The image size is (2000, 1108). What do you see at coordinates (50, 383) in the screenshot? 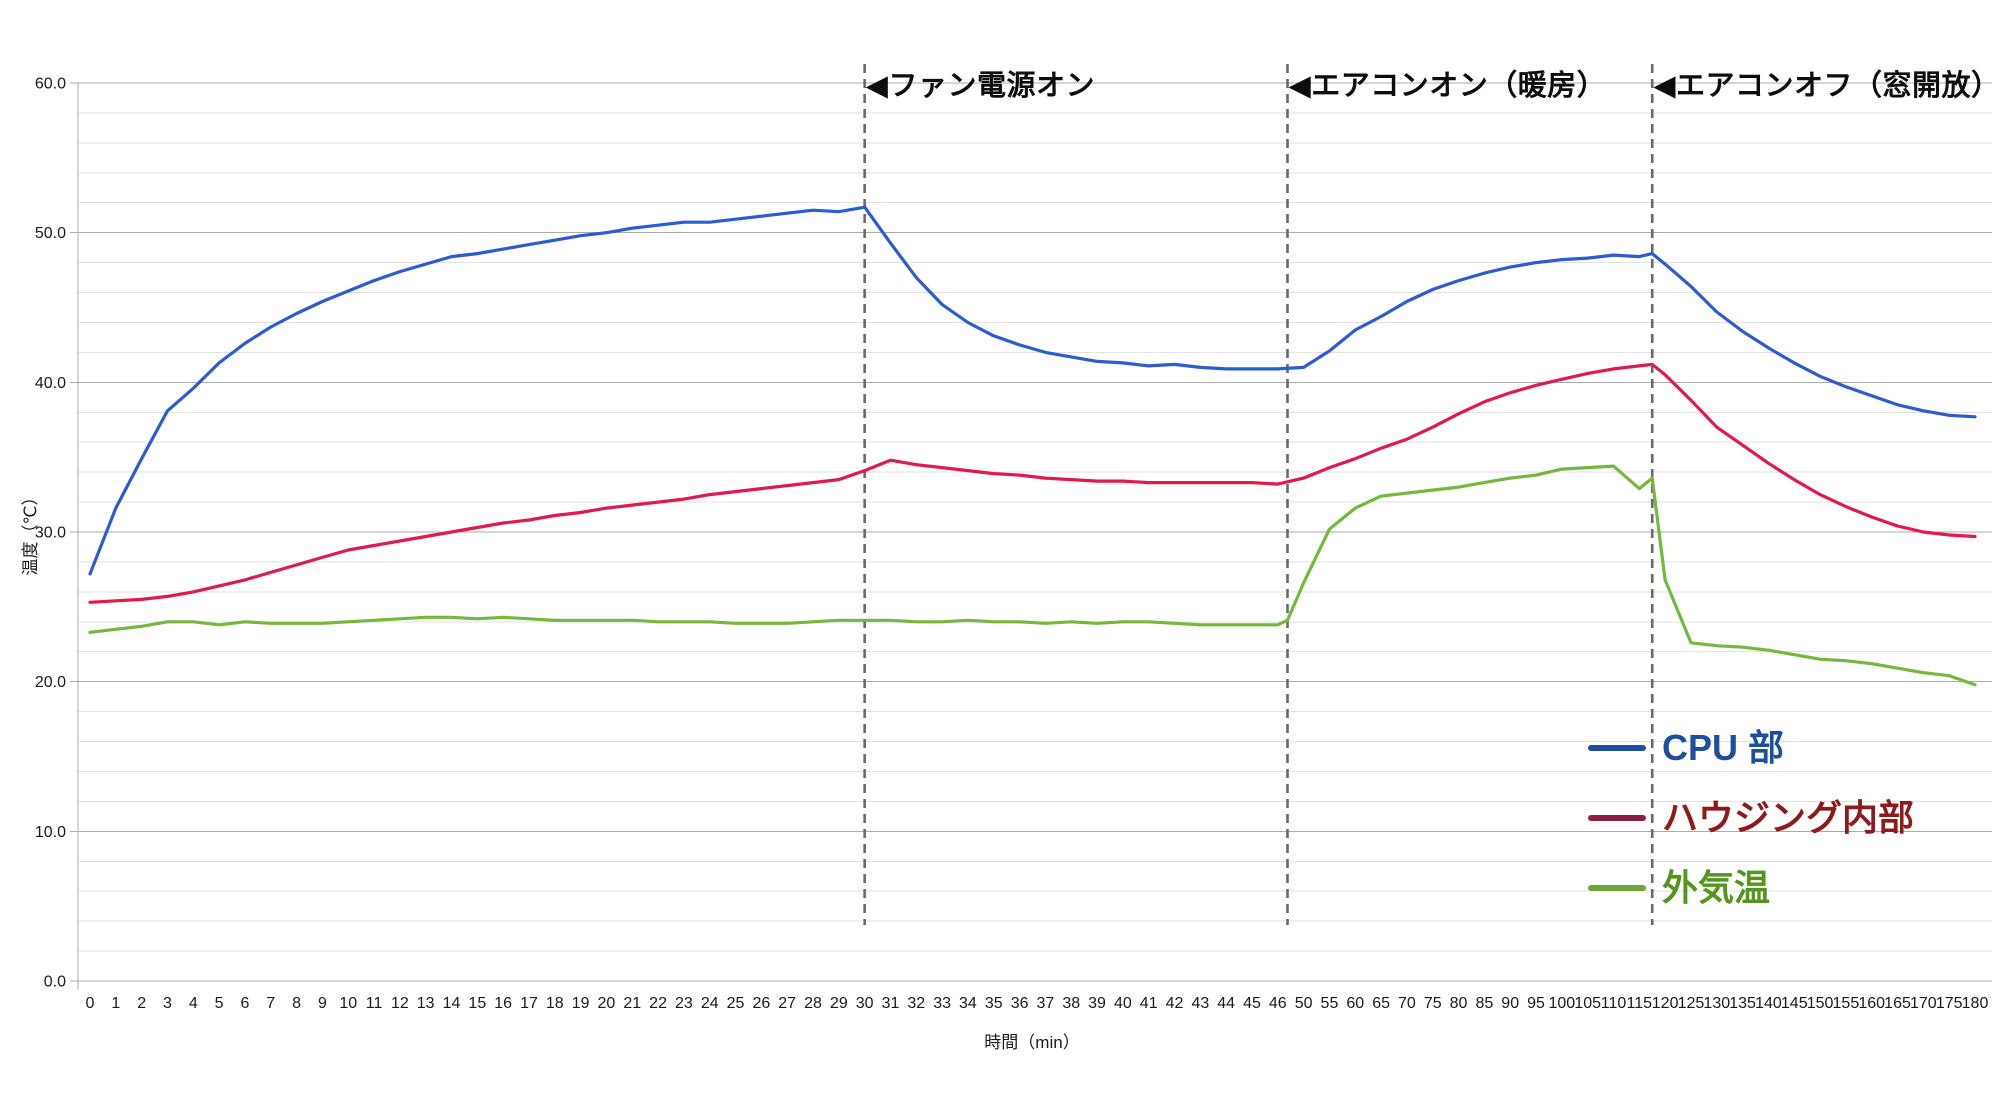
I see `y-tick-label: 40.0` at bounding box center [50, 383].